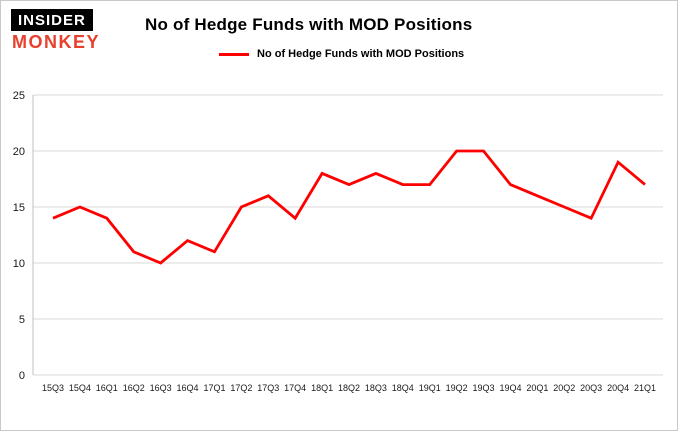 The height and width of the screenshot is (431, 678). What do you see at coordinates (295, 388) in the screenshot?
I see `x-tick-label: 17Q4` at bounding box center [295, 388].